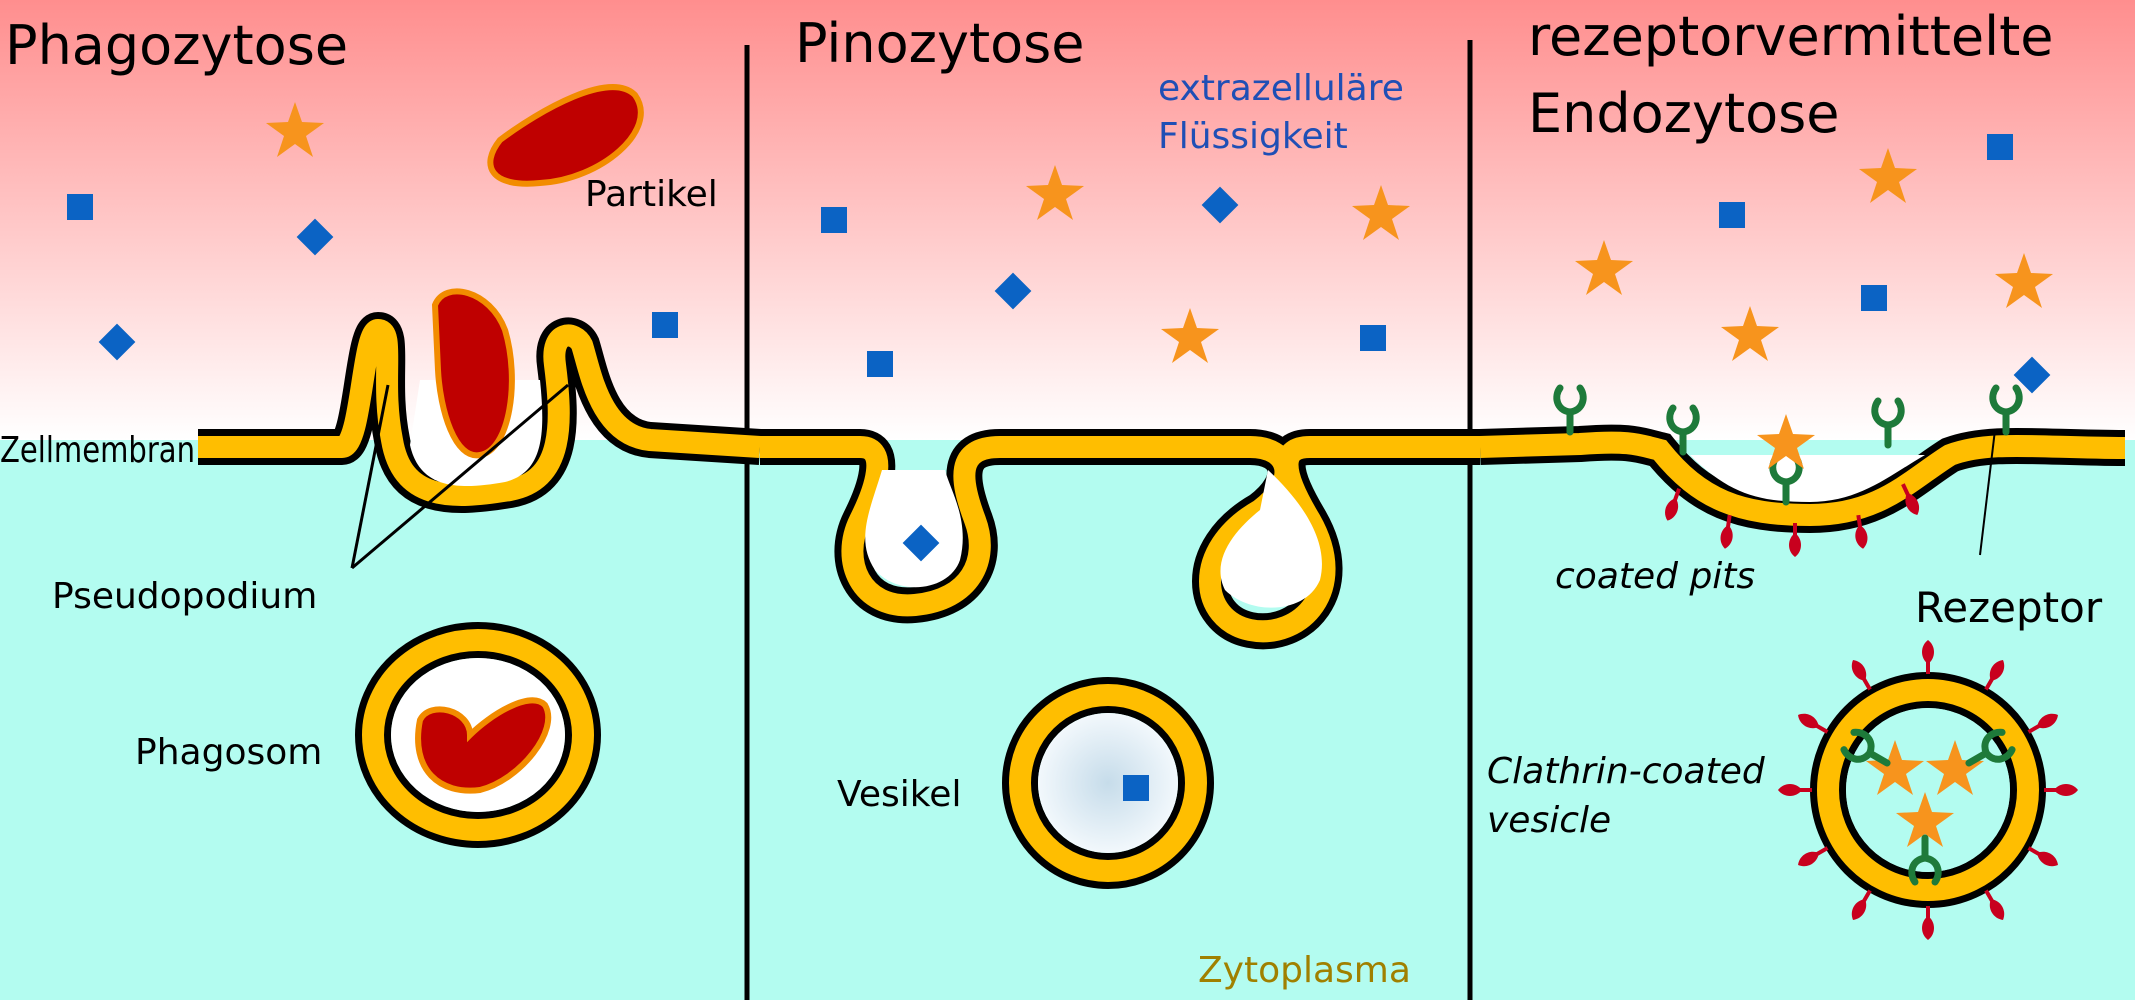 This screenshot has width=2135, height=1000. I want to click on particle-engulfing, so click(473, 373).